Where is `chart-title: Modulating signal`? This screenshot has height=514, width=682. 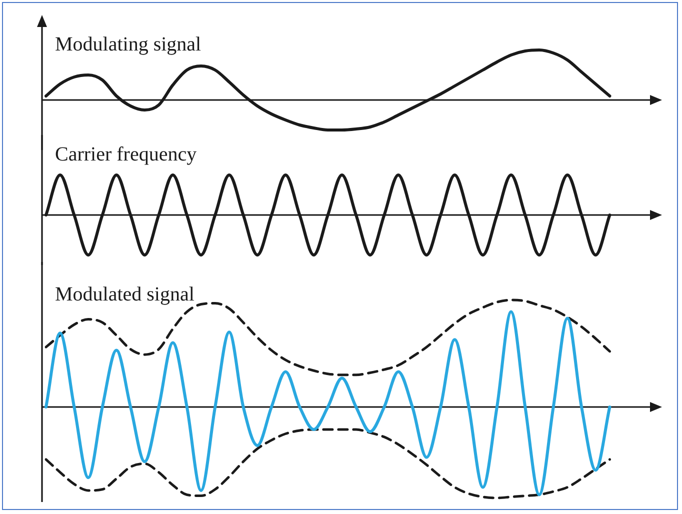 chart-title: Modulating signal is located at coordinates (128, 44).